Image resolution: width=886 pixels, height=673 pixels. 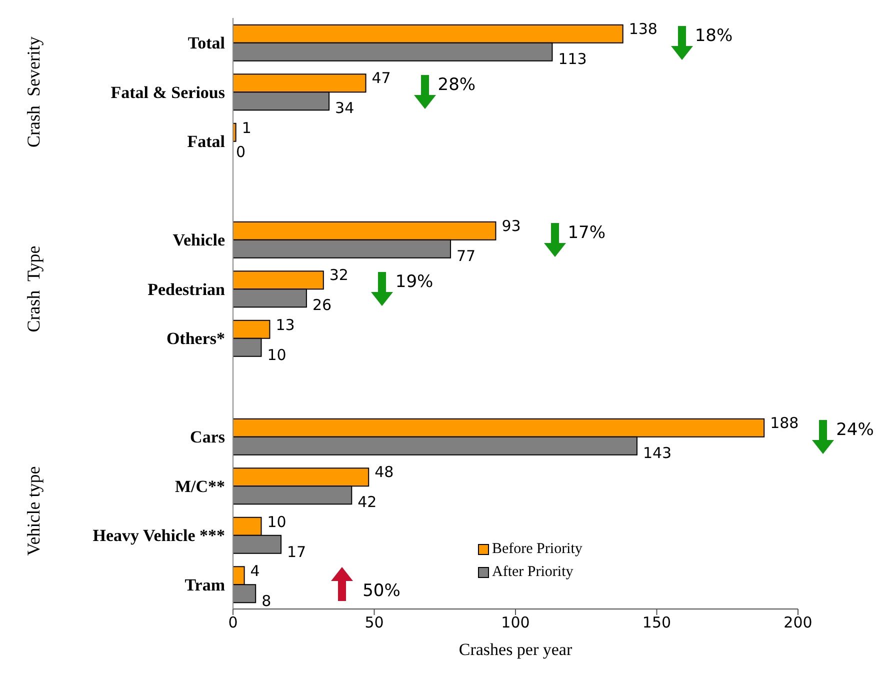 What do you see at coordinates (855, 430) in the screenshot?
I see `text: 24%` at bounding box center [855, 430].